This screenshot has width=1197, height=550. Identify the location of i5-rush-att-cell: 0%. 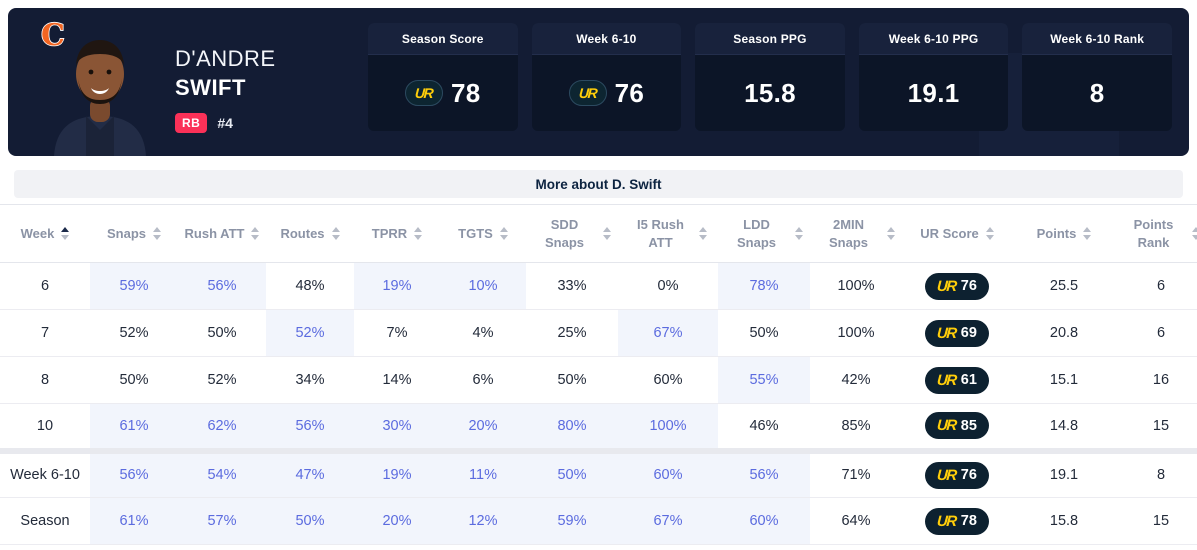
(668, 286).